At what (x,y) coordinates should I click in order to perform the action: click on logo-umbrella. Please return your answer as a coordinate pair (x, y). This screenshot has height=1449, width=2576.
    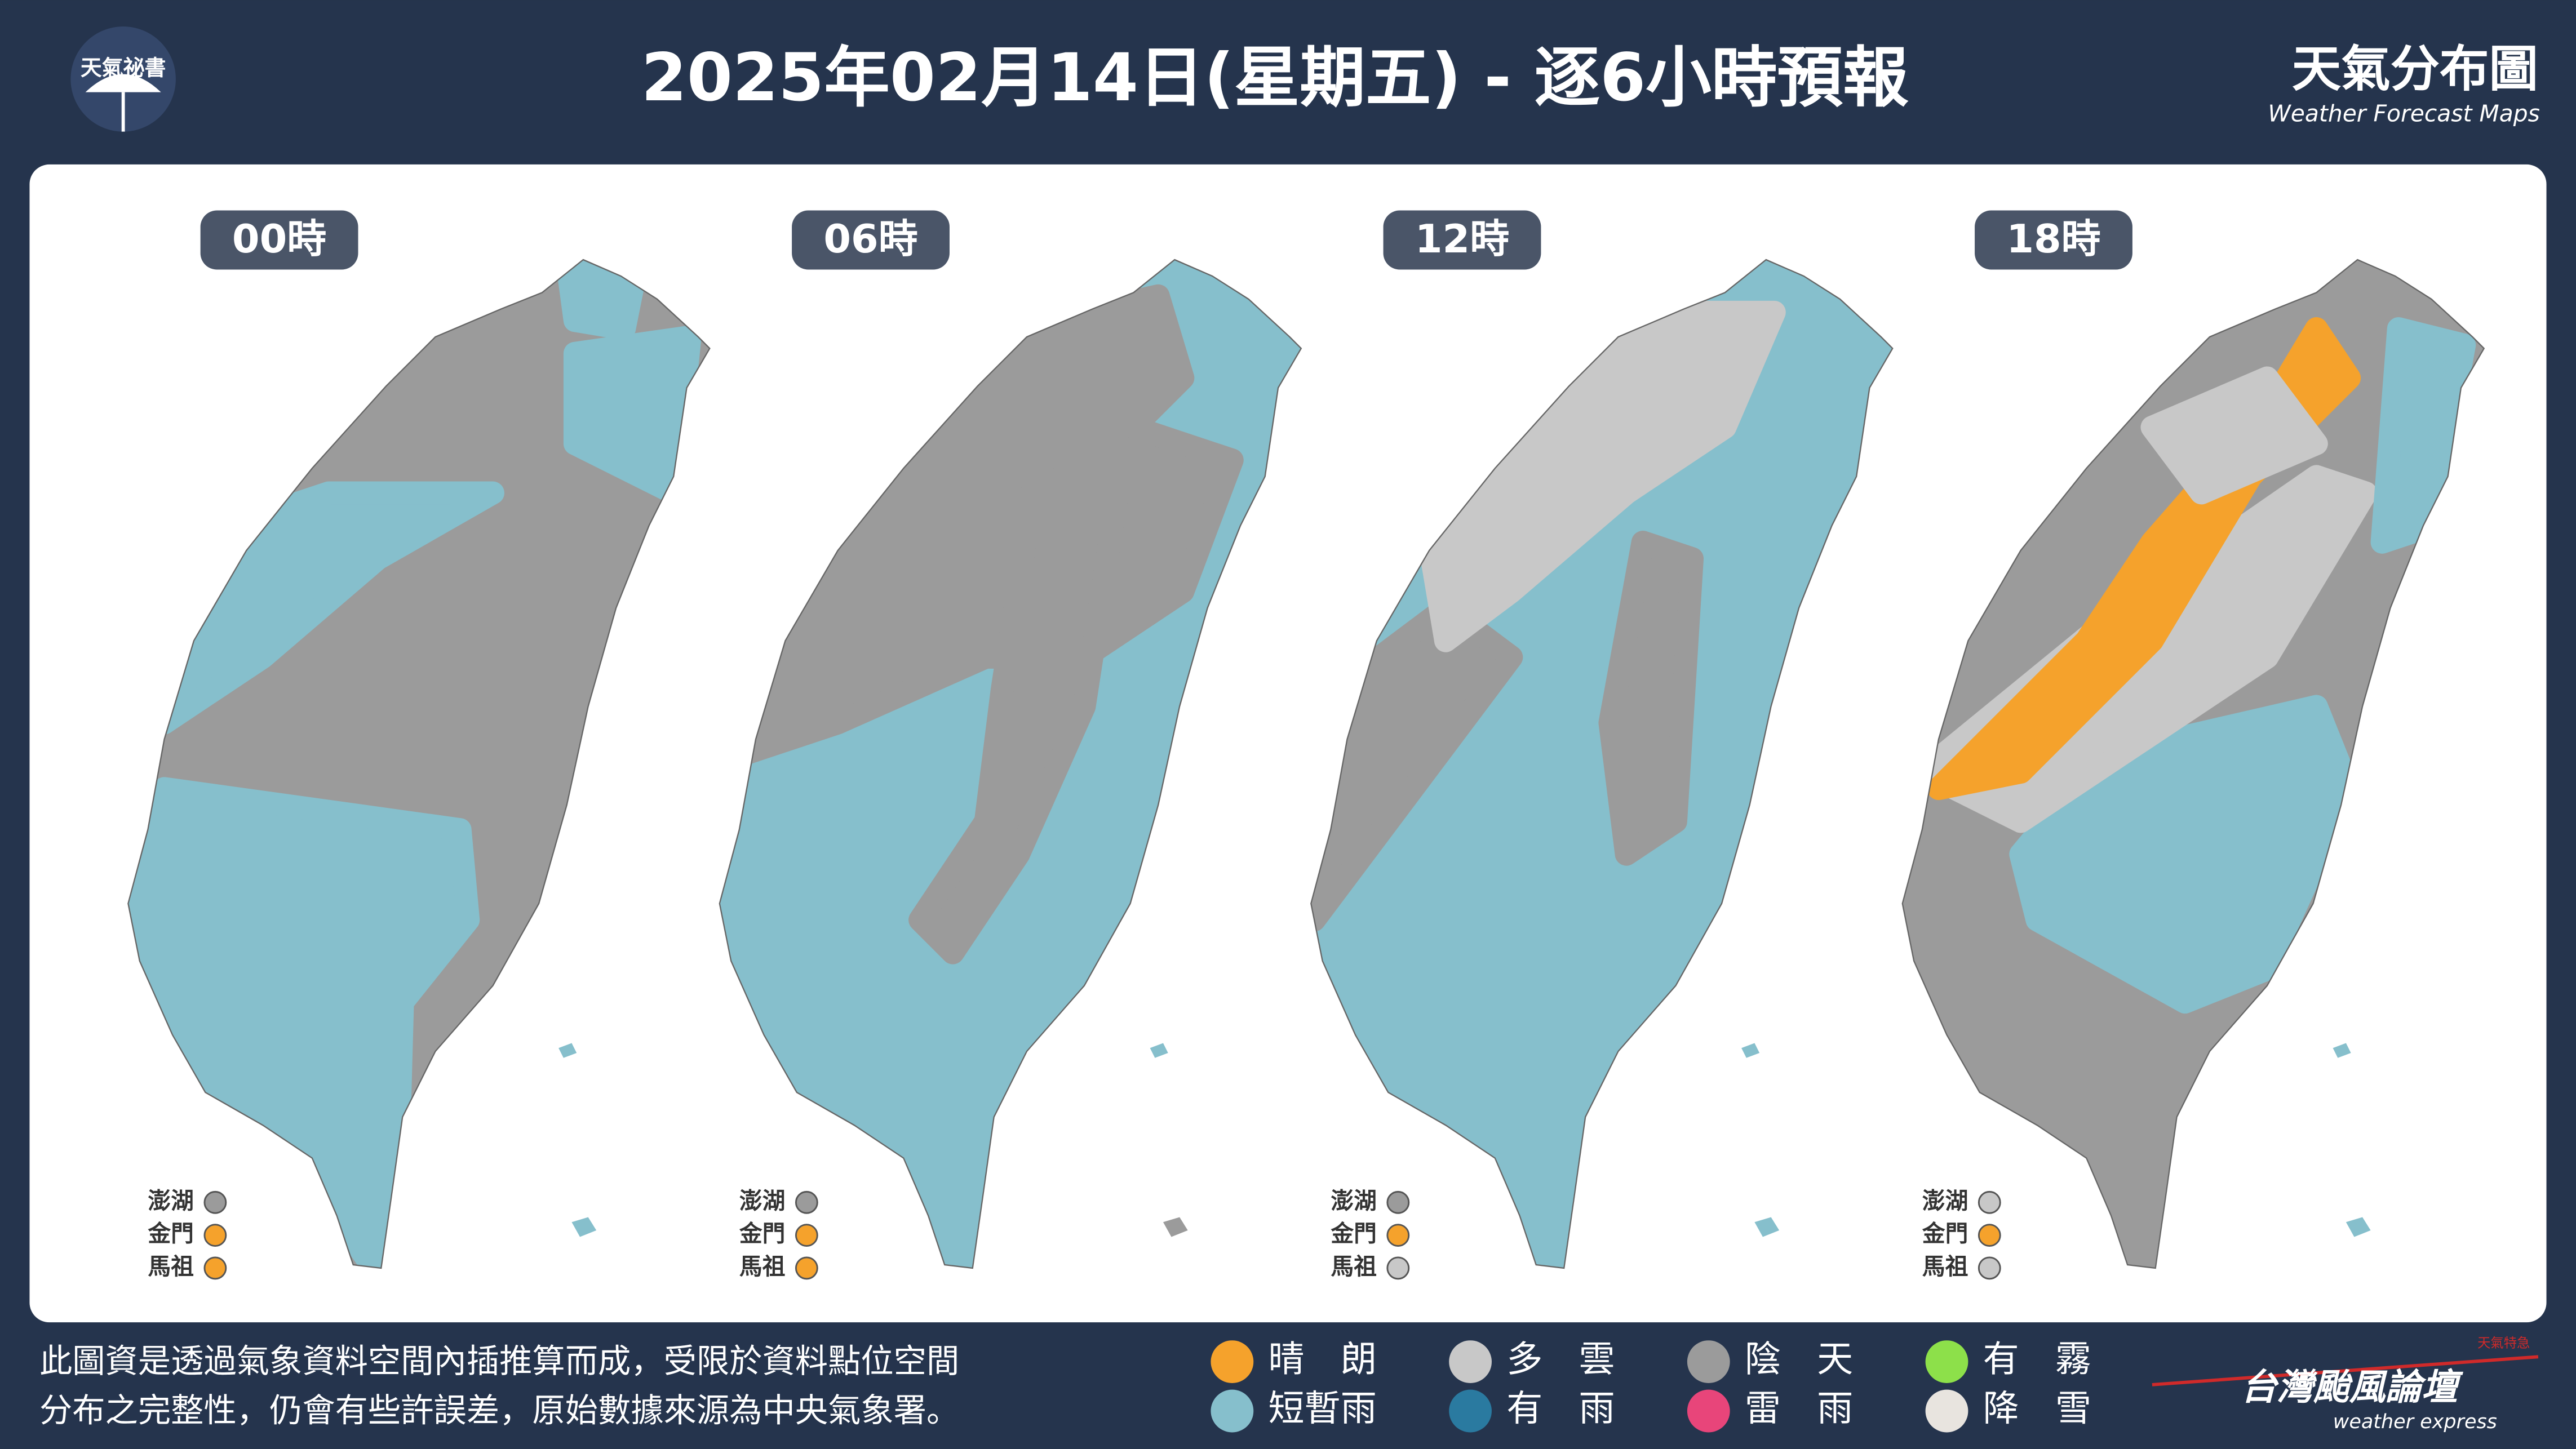
    Looking at the image, I should click on (123, 83).